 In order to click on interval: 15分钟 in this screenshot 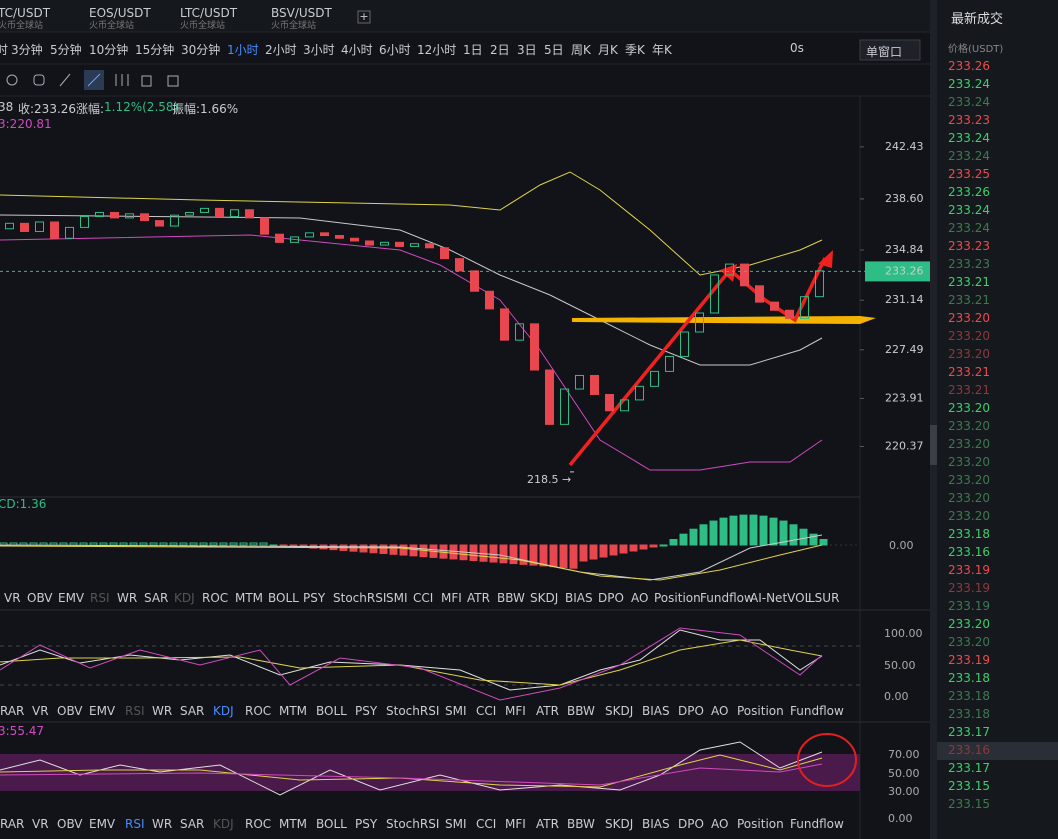, I will do `click(155, 50)`.